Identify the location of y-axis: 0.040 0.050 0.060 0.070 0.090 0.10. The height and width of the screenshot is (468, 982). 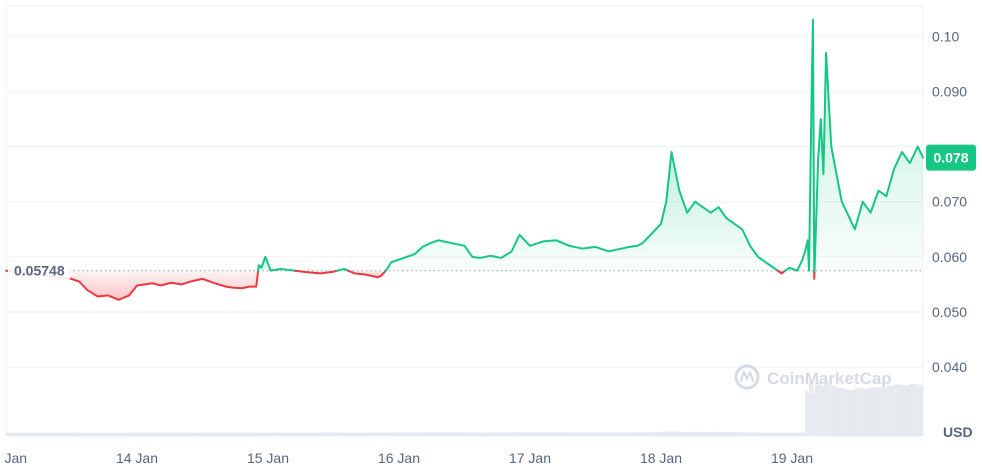
(949, 201).